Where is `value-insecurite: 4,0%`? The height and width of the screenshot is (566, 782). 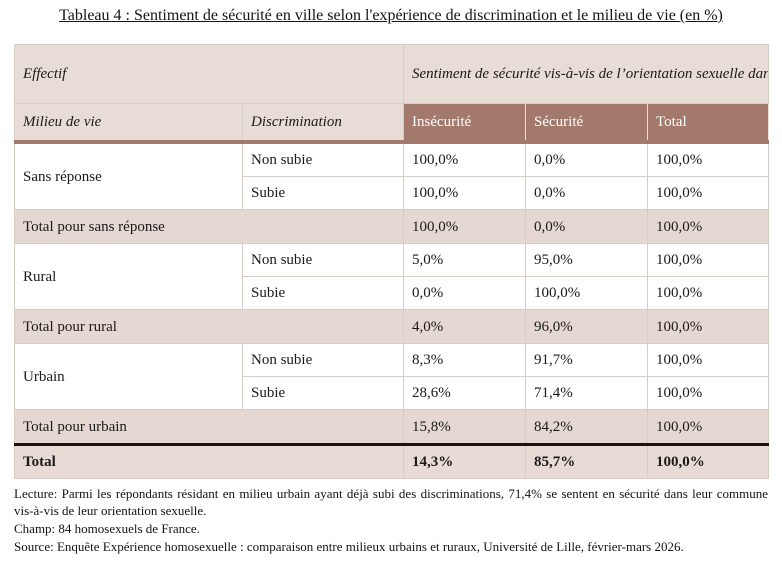
value-insecurite: 4,0% is located at coordinates (465, 326).